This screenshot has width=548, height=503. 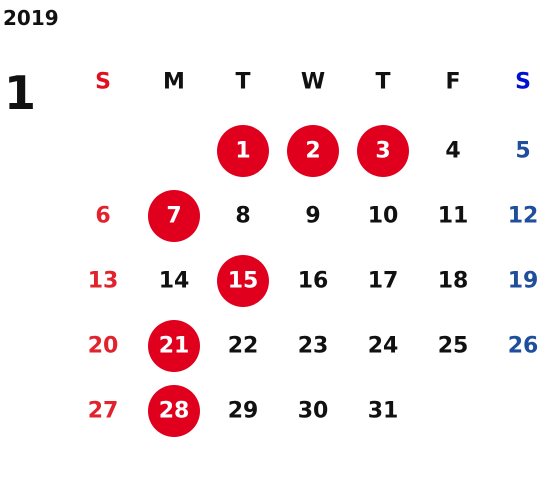 What do you see at coordinates (243, 411) in the screenshot?
I see `day-number: 29` at bounding box center [243, 411].